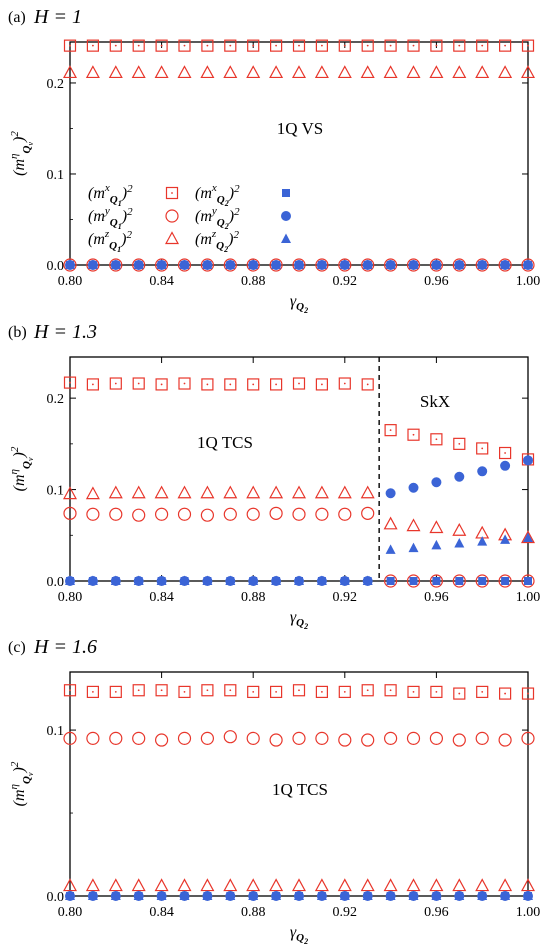 Image resolution: width=550 pixels, height=945 pixels. I want to click on field-label: H = 1.6, so click(65, 647).